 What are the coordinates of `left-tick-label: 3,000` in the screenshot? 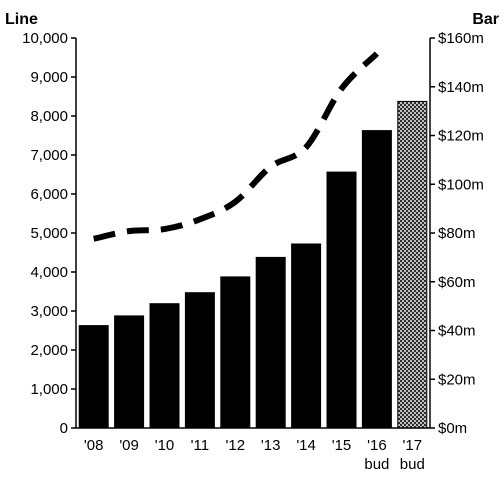 It's located at (49, 311).